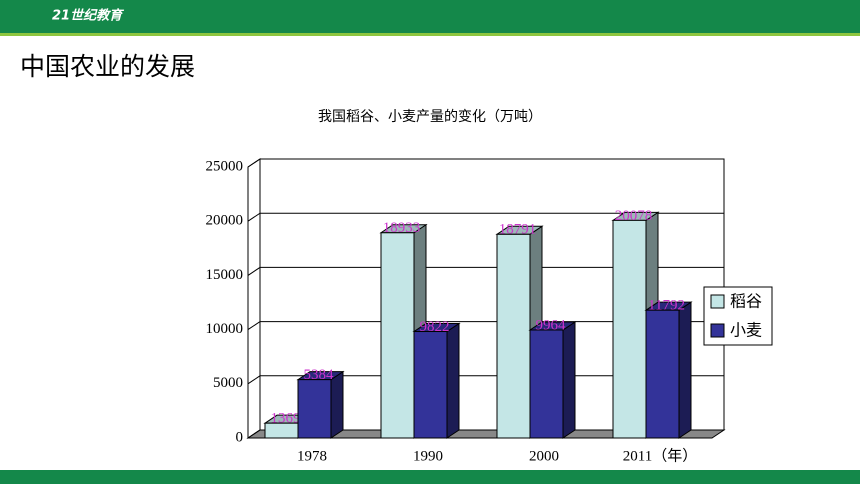  Describe the element at coordinates (254, 298) in the screenshot. I see `side-wall` at that location.